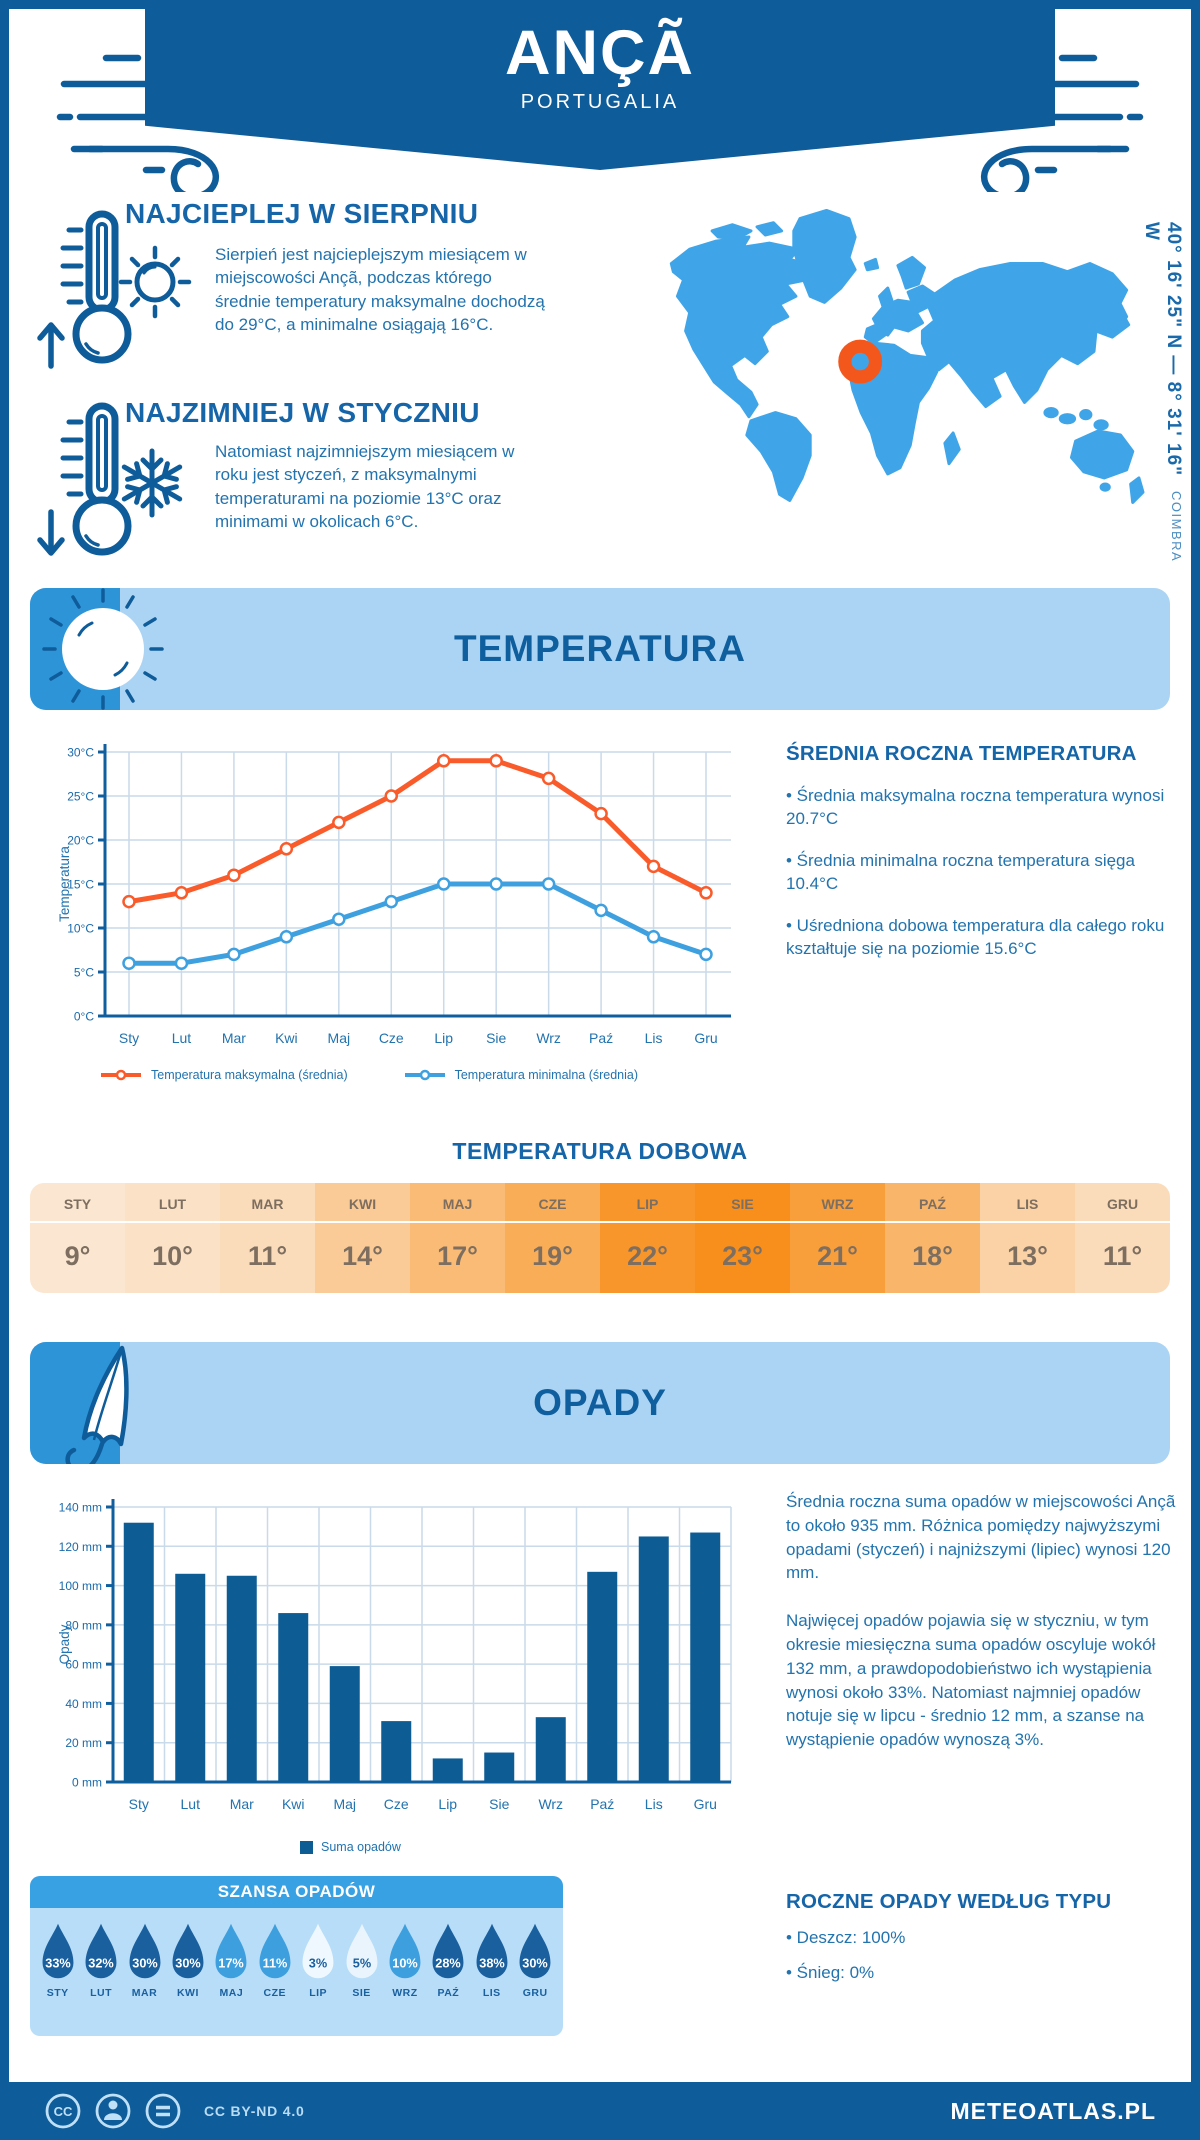 The width and height of the screenshot is (1200, 2140). Describe the element at coordinates (80, 1586) in the screenshot. I see `svg-text: 100 mm` at that location.